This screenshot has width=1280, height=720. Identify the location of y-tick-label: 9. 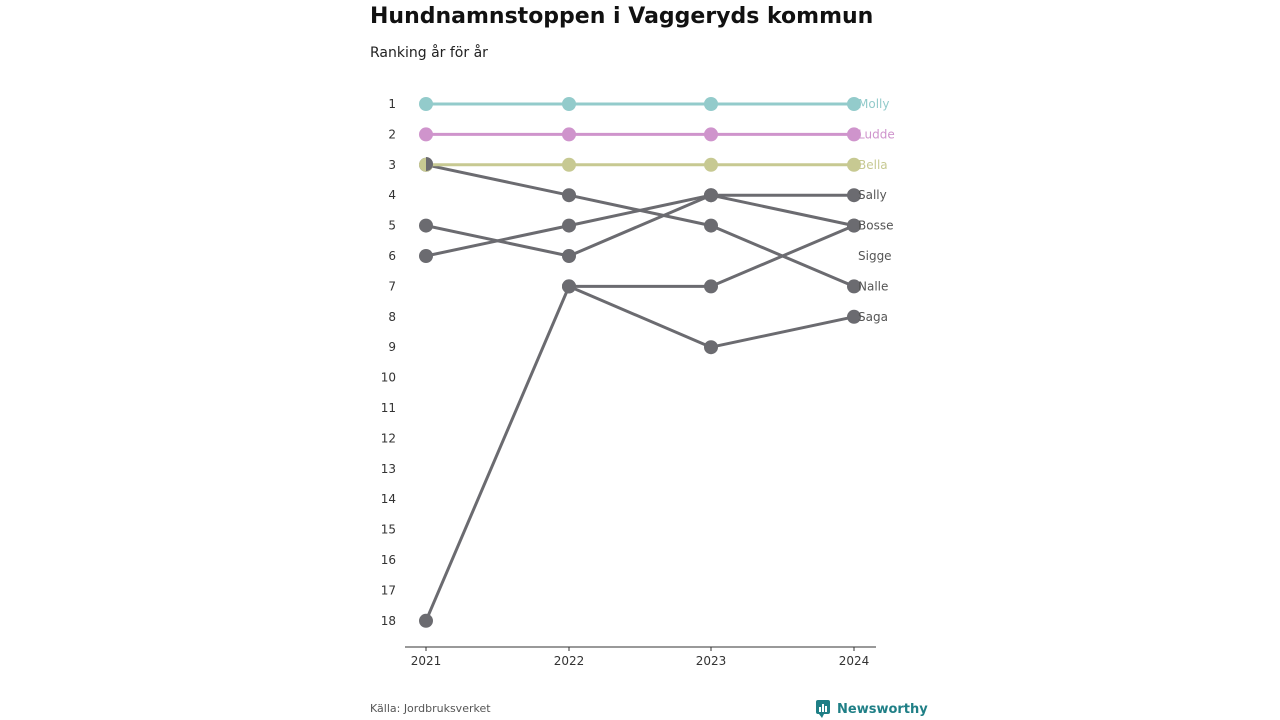
(392, 347).